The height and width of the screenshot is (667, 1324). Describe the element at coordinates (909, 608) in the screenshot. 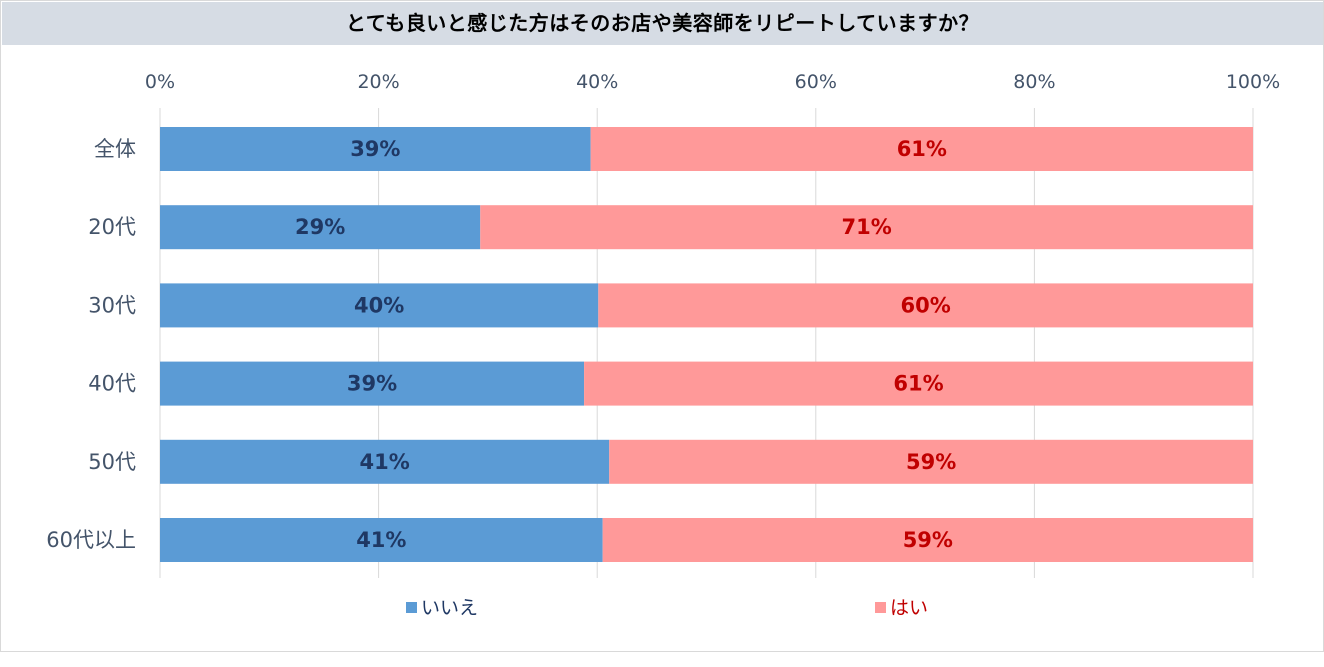

I see `legend-label-hai: はい` at that location.